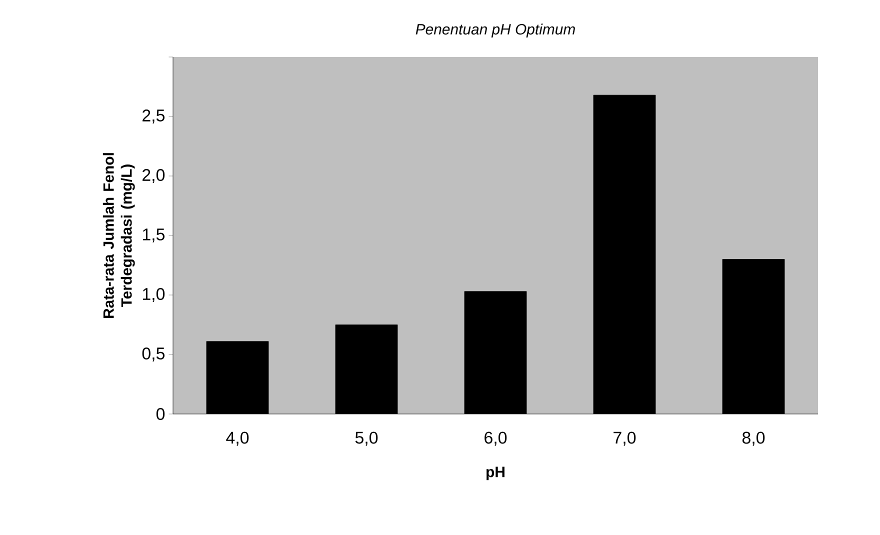 The width and height of the screenshot is (880, 535). I want to click on x-tick-label: 6,0, so click(495, 439).